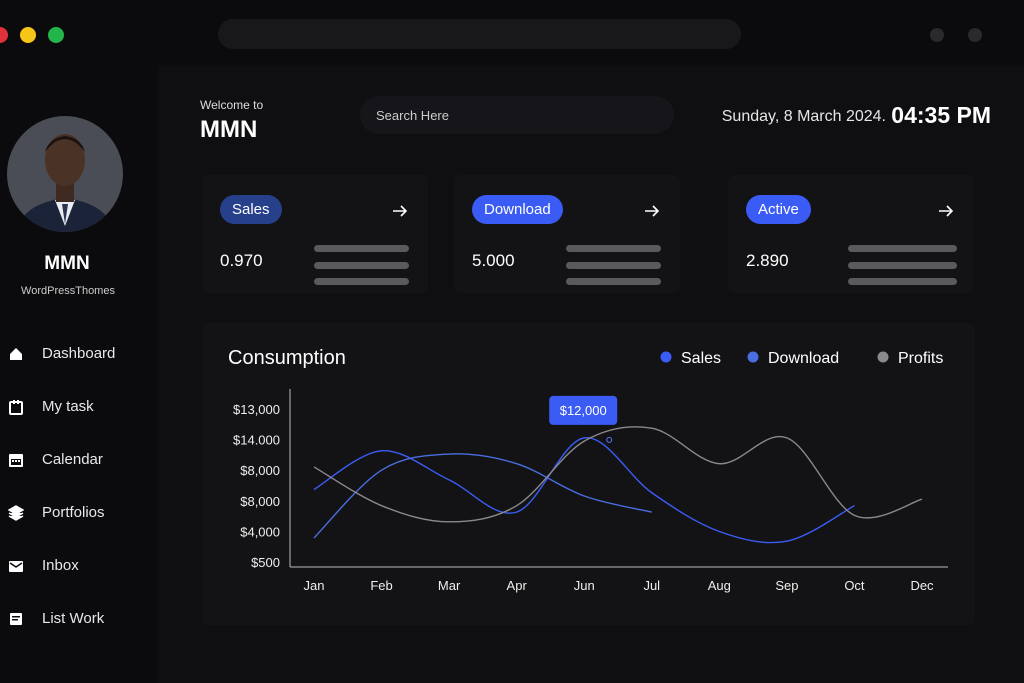 This screenshot has height=683, width=1024. I want to click on nav-item: Inbox, so click(43, 565).